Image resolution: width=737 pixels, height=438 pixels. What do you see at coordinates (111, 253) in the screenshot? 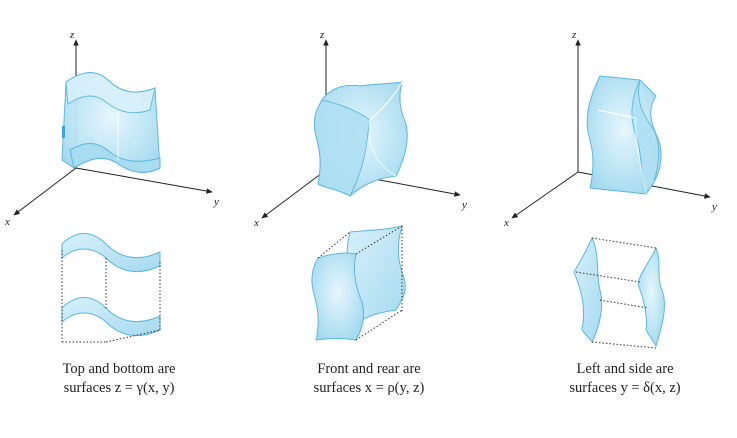
I see `top-surface-piece` at bounding box center [111, 253].